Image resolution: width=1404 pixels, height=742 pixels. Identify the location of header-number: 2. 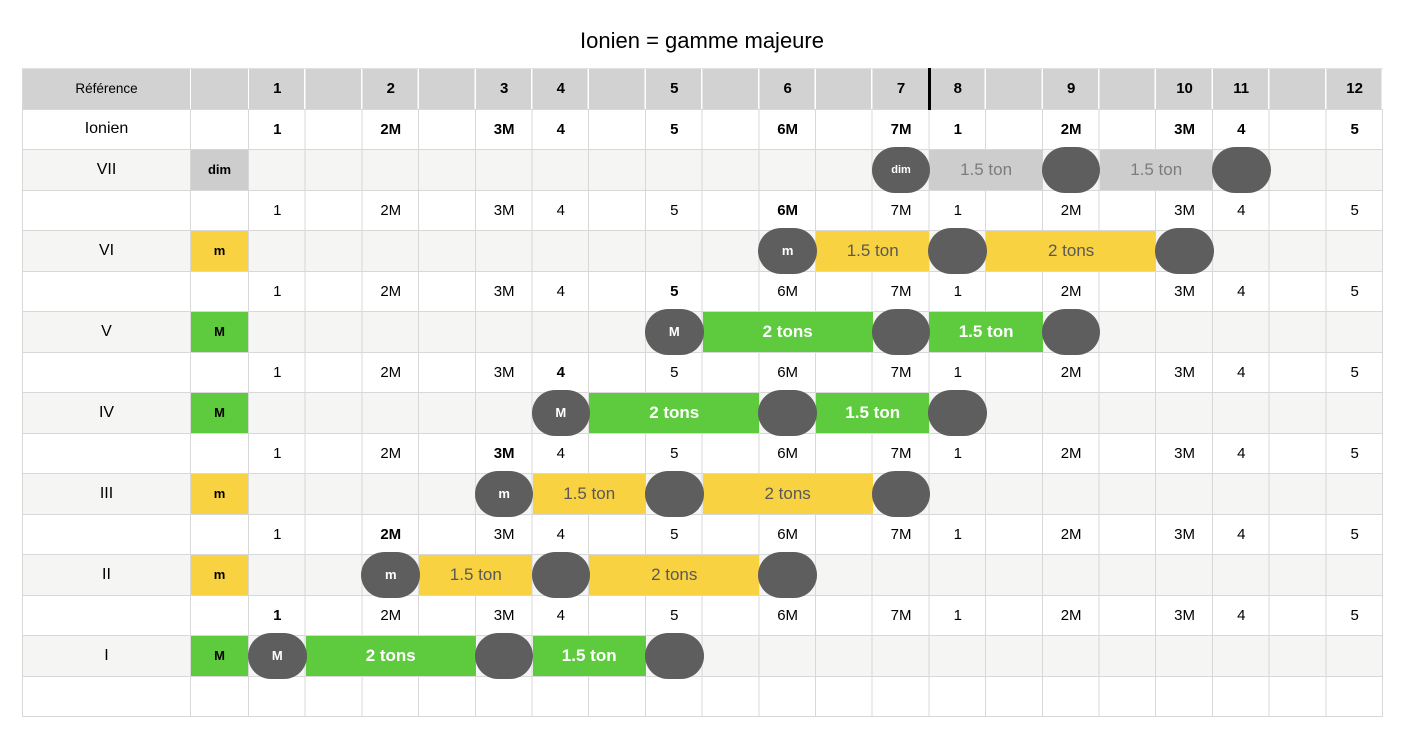
(390, 89).